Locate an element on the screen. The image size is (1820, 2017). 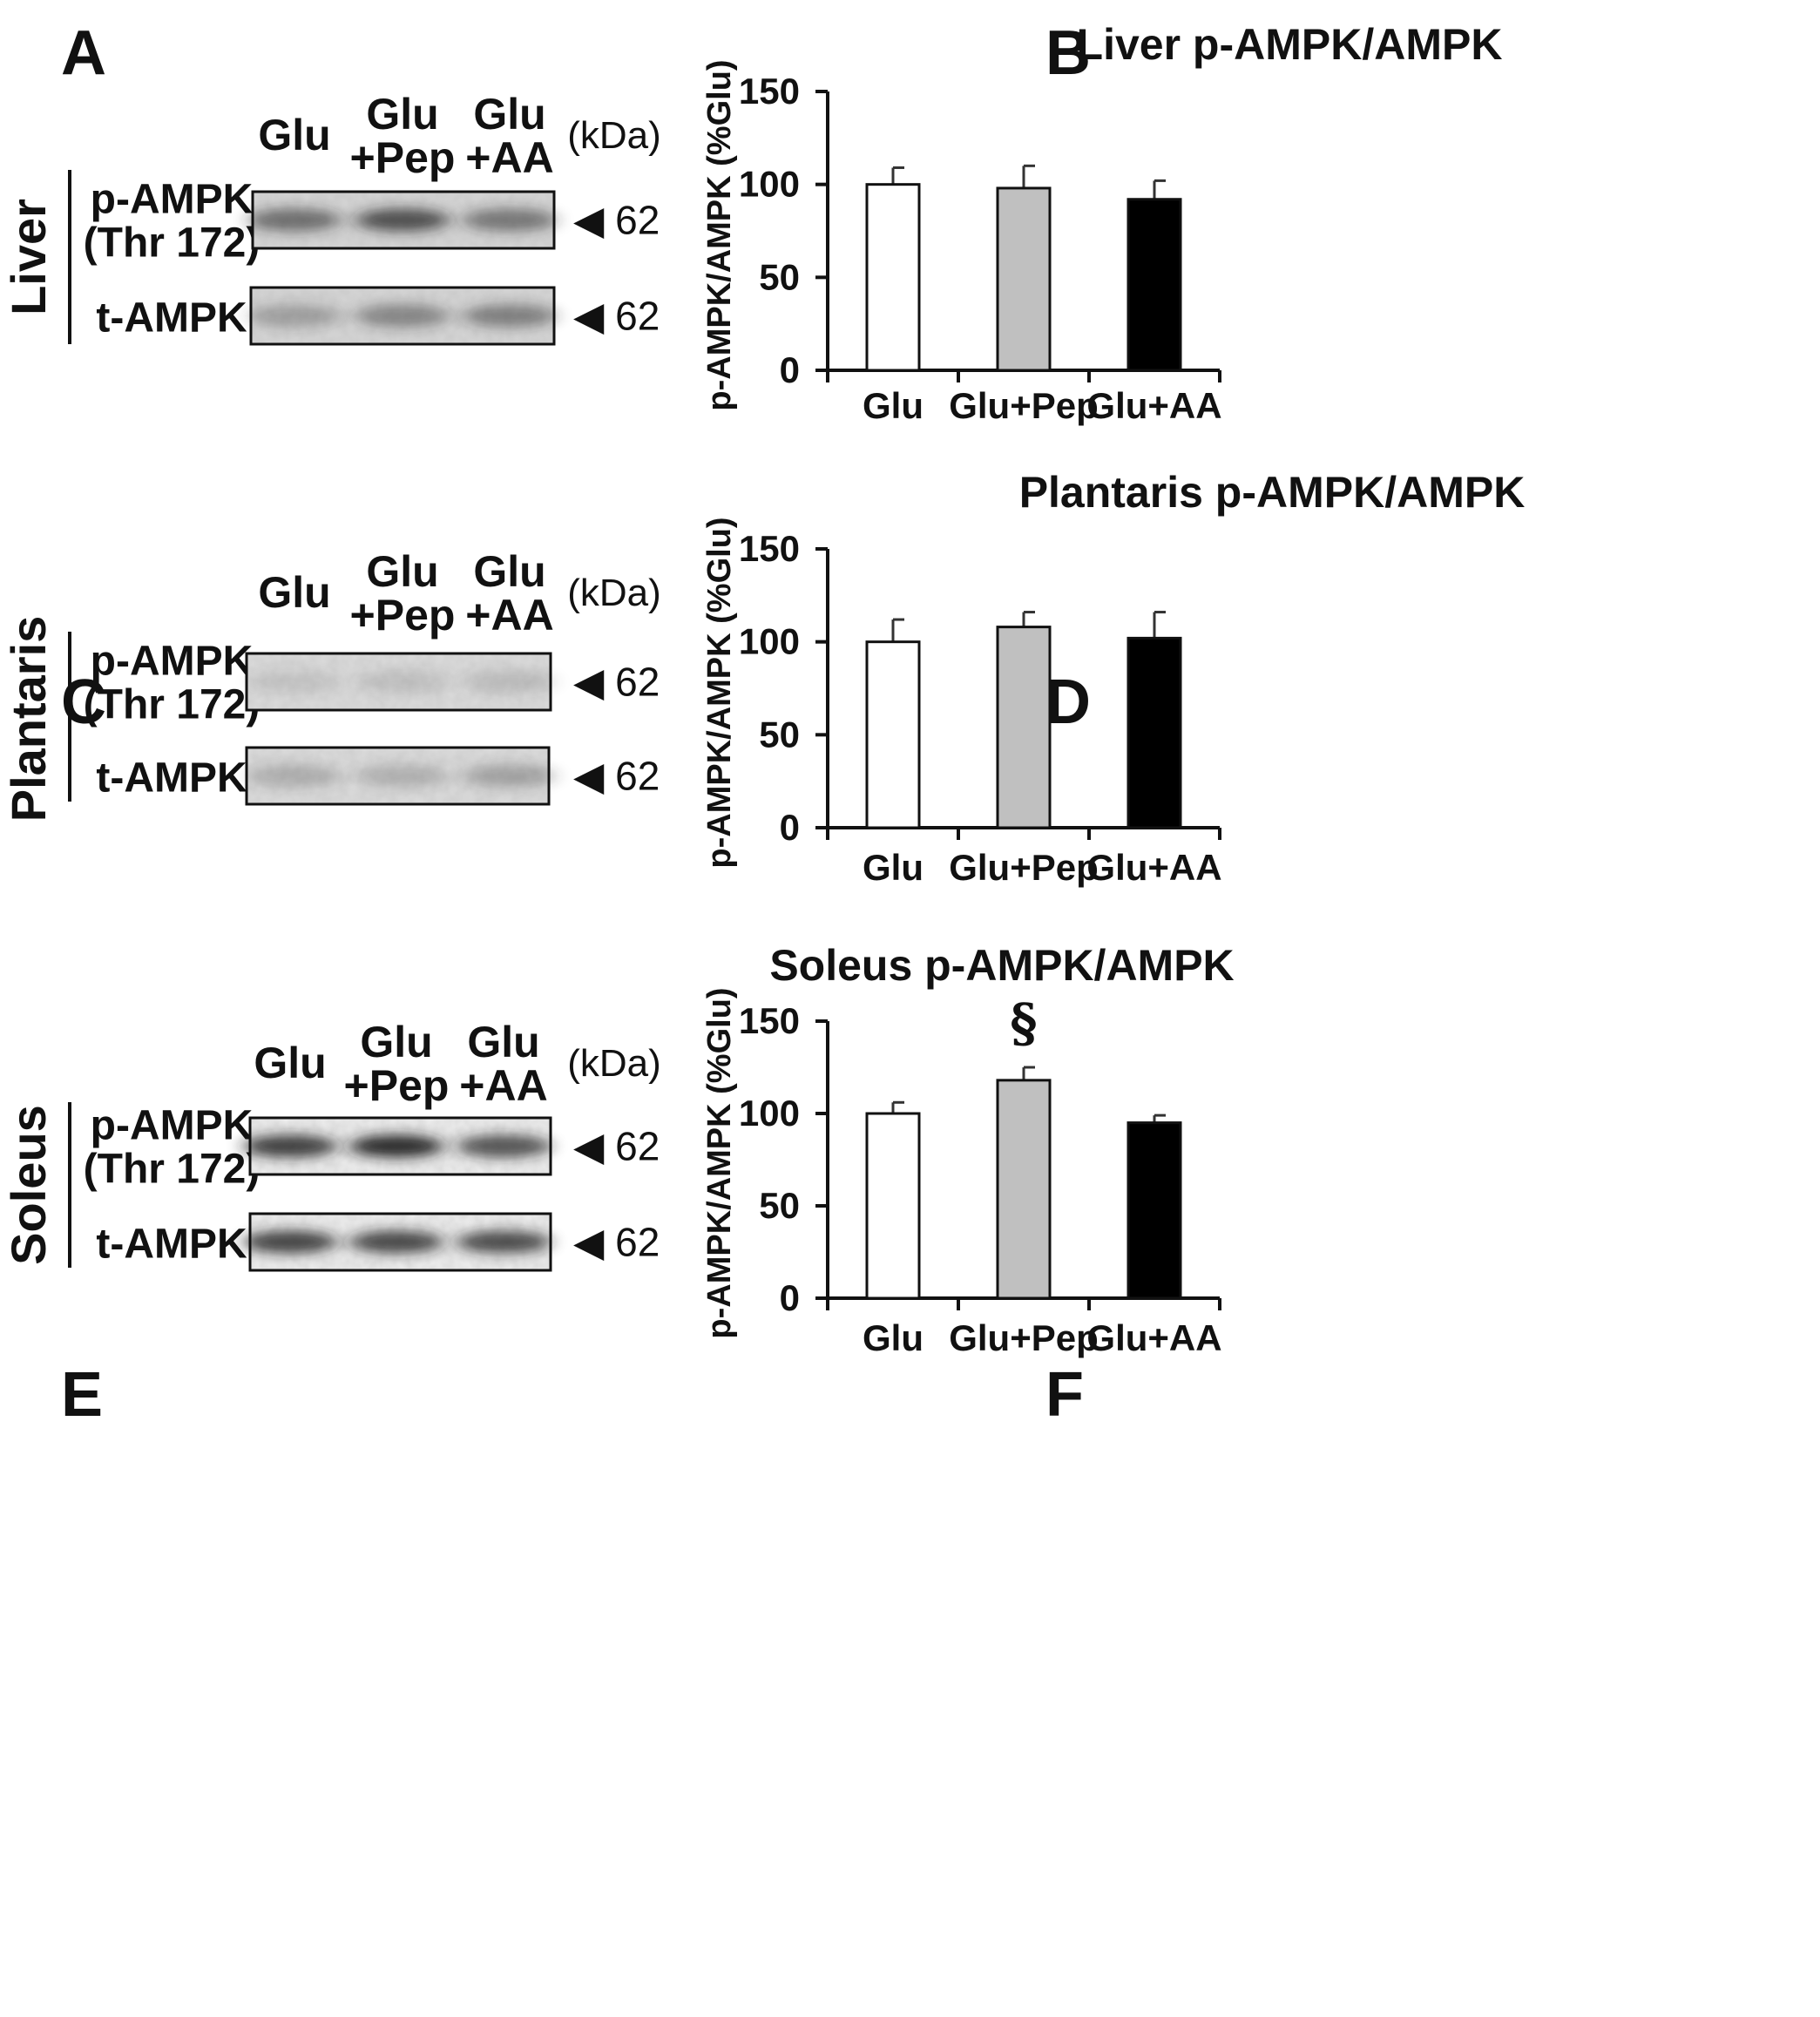
panel-letter-f: F is located at coordinates (1064, 1395).